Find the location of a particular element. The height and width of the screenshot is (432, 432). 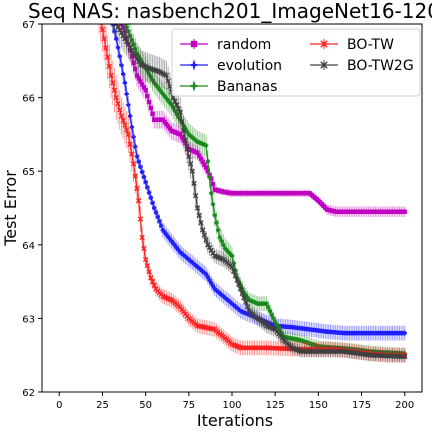

legend-label: BO-TW2G is located at coordinates (380, 66).